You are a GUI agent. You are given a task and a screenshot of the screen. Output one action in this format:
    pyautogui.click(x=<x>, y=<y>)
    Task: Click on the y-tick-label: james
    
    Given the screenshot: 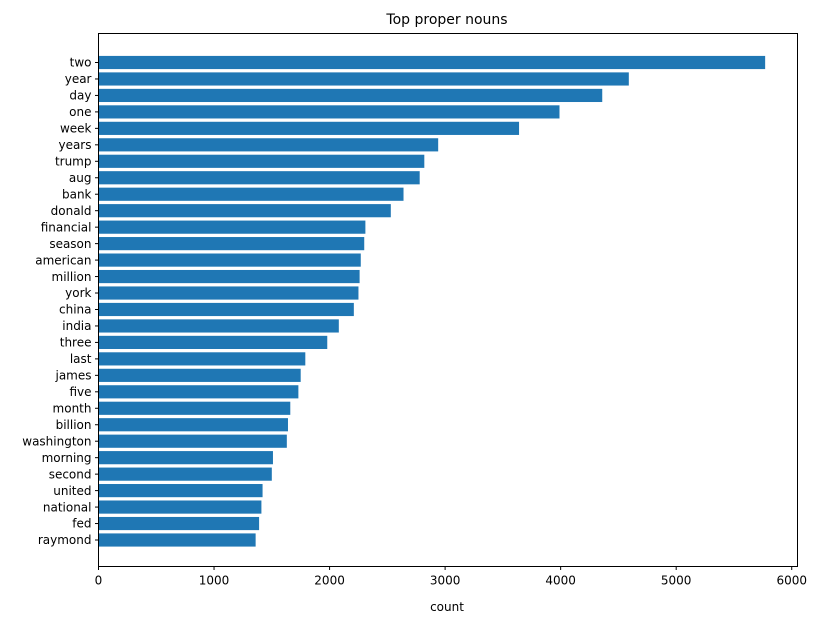 What is the action you would take?
    pyautogui.click(x=72, y=376)
    